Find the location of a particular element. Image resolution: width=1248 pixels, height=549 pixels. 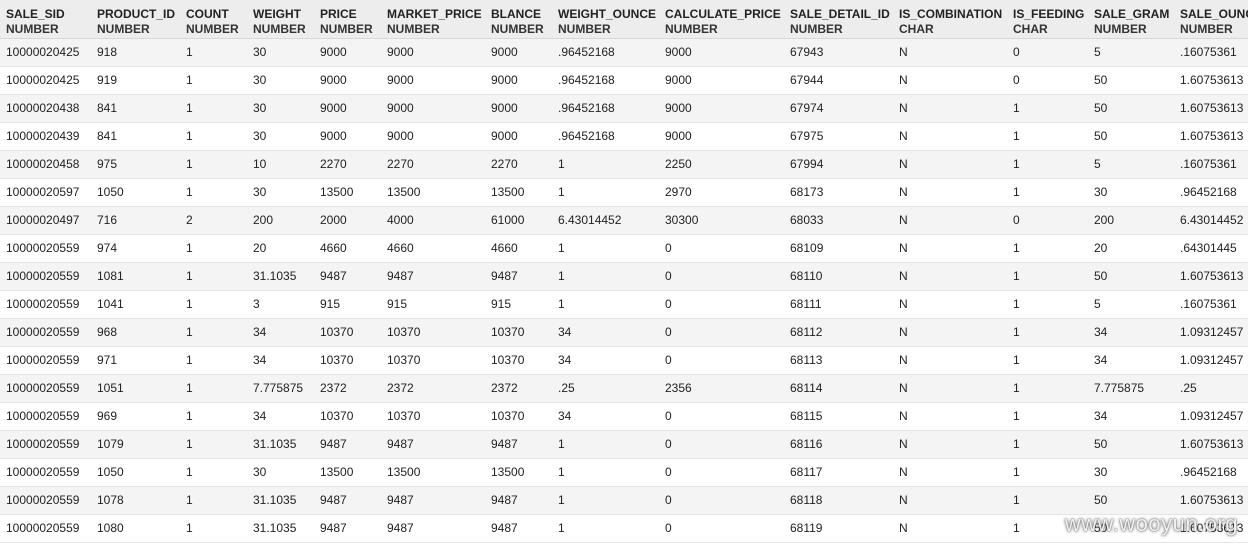

table-cell: 10000020438 is located at coordinates (45, 108).